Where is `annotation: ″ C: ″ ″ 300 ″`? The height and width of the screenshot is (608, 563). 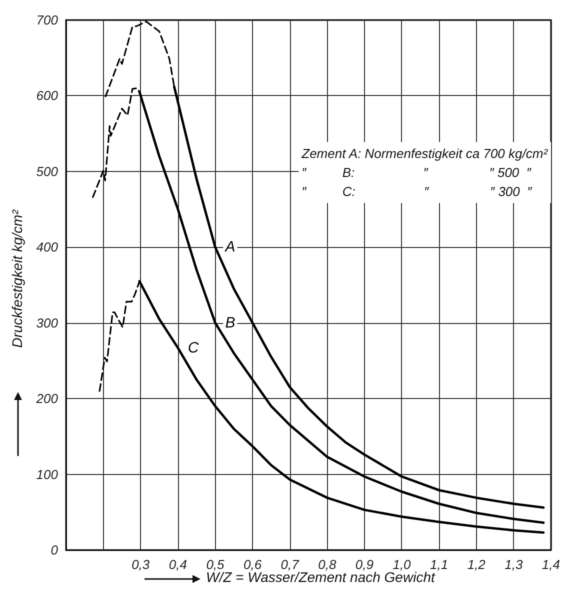
annotation: ″ C: ″ ″ 300 ″ is located at coordinates (417, 191).